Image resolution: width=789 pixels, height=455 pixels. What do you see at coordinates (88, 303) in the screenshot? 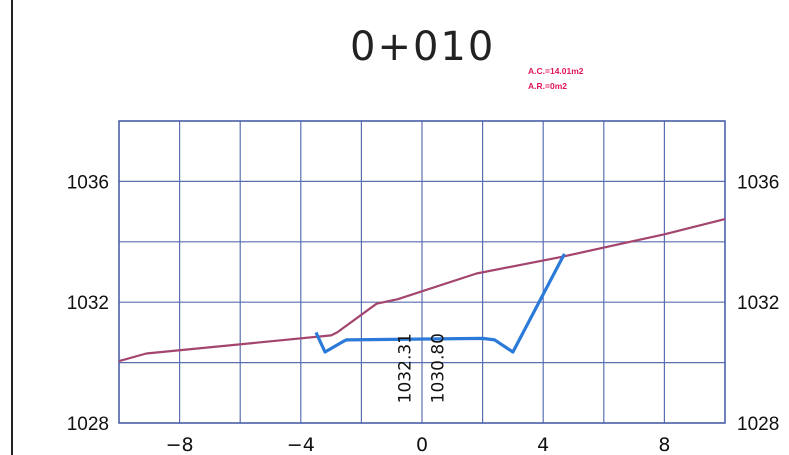
I see `y-tick-label-left: 1032` at bounding box center [88, 303].